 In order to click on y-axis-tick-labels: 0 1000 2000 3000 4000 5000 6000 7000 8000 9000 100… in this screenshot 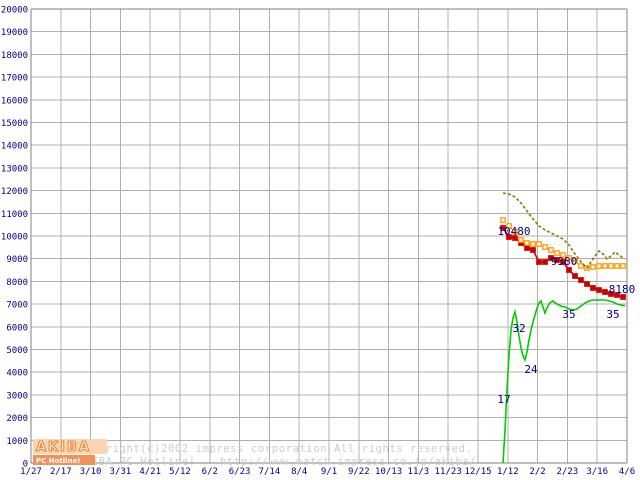, I will do `click(14, 238)`.